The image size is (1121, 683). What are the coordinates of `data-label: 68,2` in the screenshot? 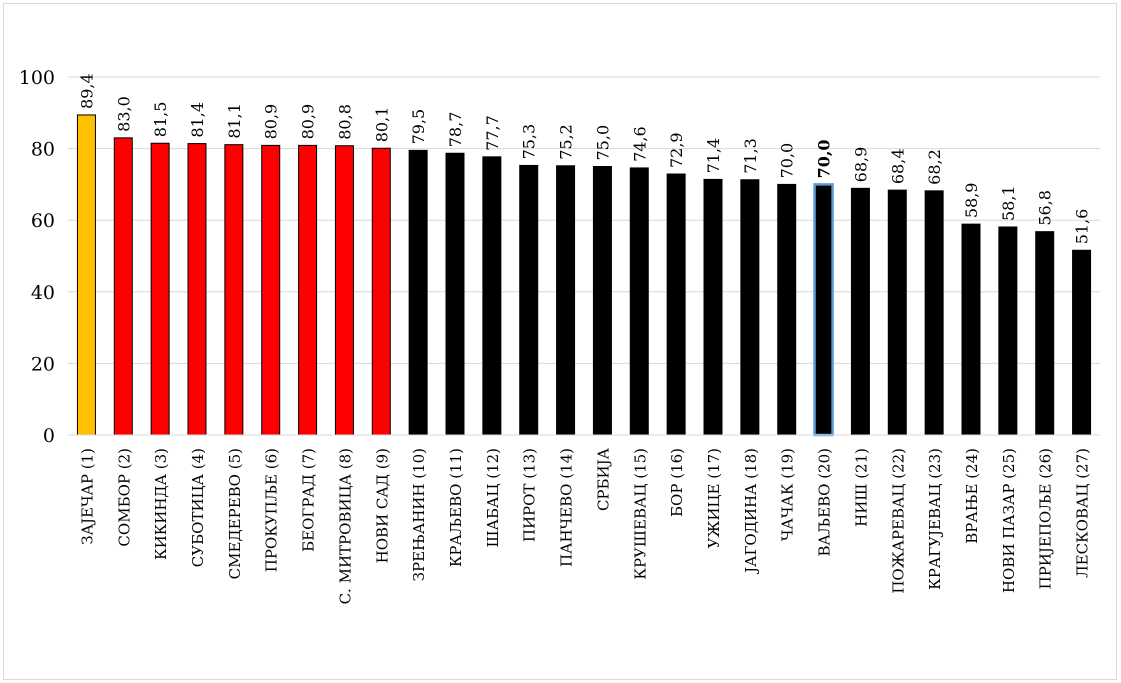 It's located at (934, 167).